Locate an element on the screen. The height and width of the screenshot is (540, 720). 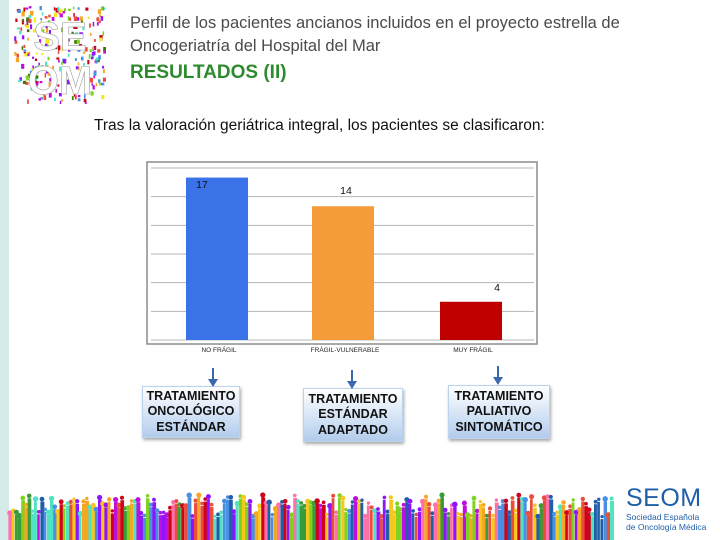
tick-label: FRÁGIL-VULNERABLE is located at coordinates (345, 349).